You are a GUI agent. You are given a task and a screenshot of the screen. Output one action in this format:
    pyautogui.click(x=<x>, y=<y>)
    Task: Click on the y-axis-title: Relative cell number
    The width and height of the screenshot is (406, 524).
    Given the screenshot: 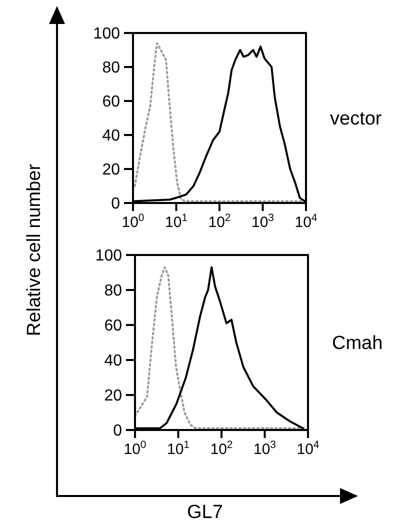 What is the action you would take?
    pyautogui.click(x=34, y=249)
    